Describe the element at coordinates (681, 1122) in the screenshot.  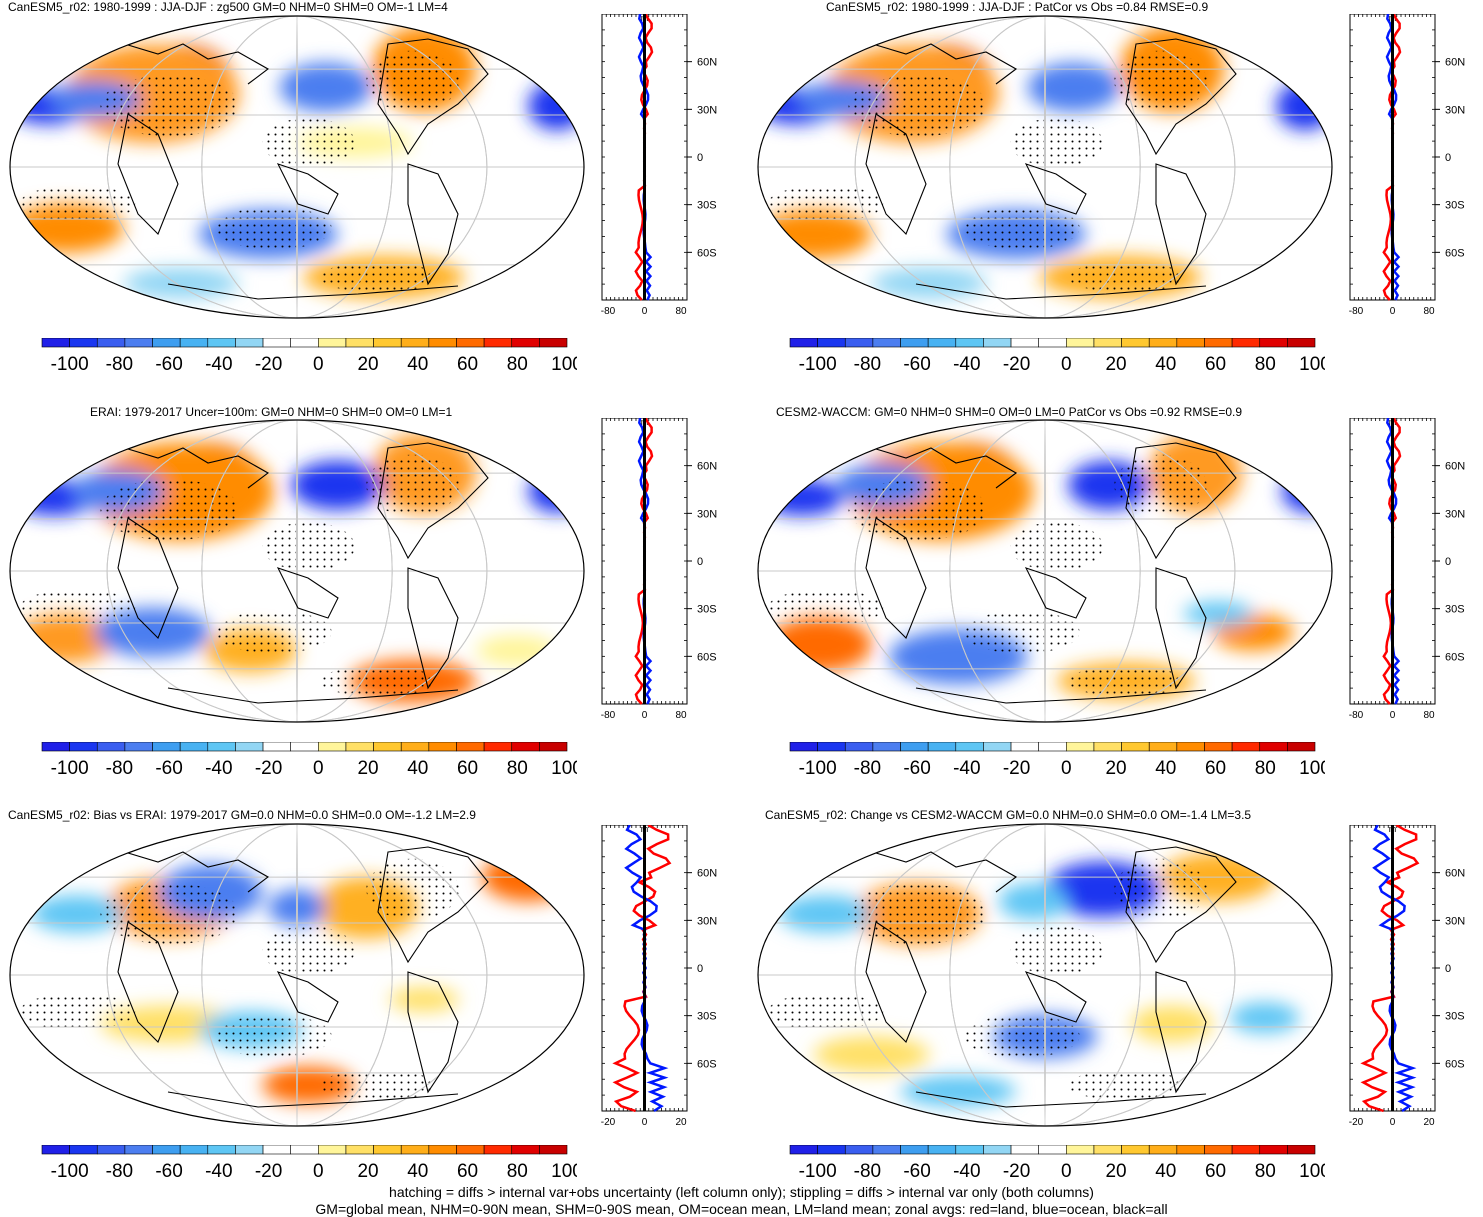
I see `zonal-x-tick: 20` at that location.